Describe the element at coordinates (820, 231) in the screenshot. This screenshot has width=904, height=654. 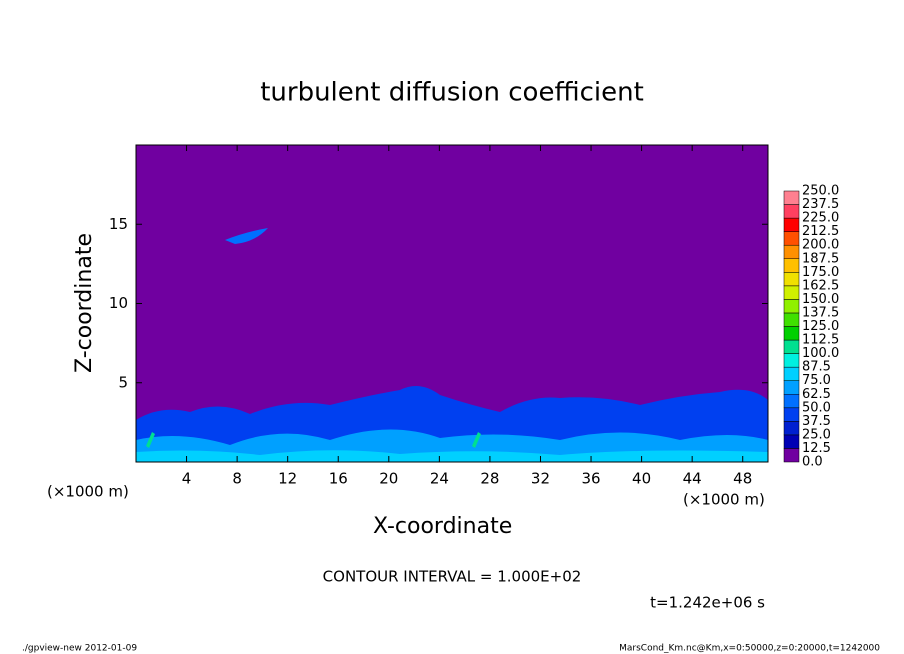
I see `colorbar-label: 212.5` at that location.